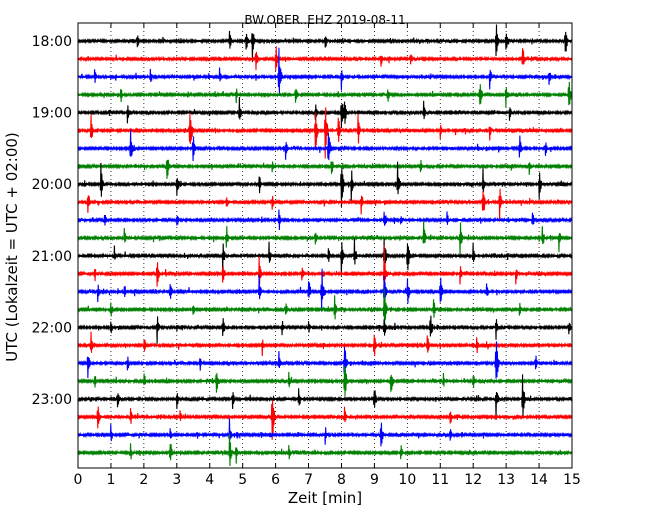  I want to click on trace-1915, so click(325, 133).